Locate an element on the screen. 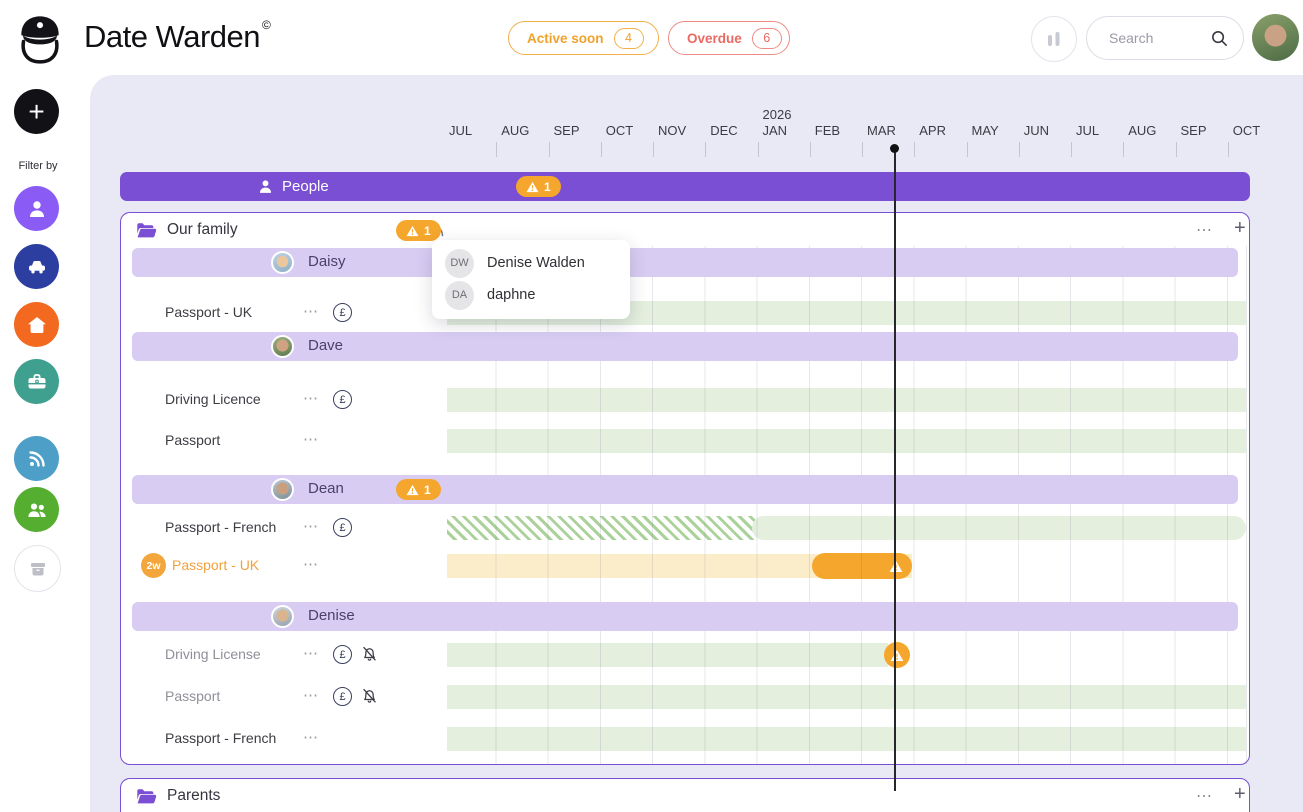 The image size is (1303, 812). popup-item-denise-walden: DW Denise Walden is located at coordinates (531, 263).